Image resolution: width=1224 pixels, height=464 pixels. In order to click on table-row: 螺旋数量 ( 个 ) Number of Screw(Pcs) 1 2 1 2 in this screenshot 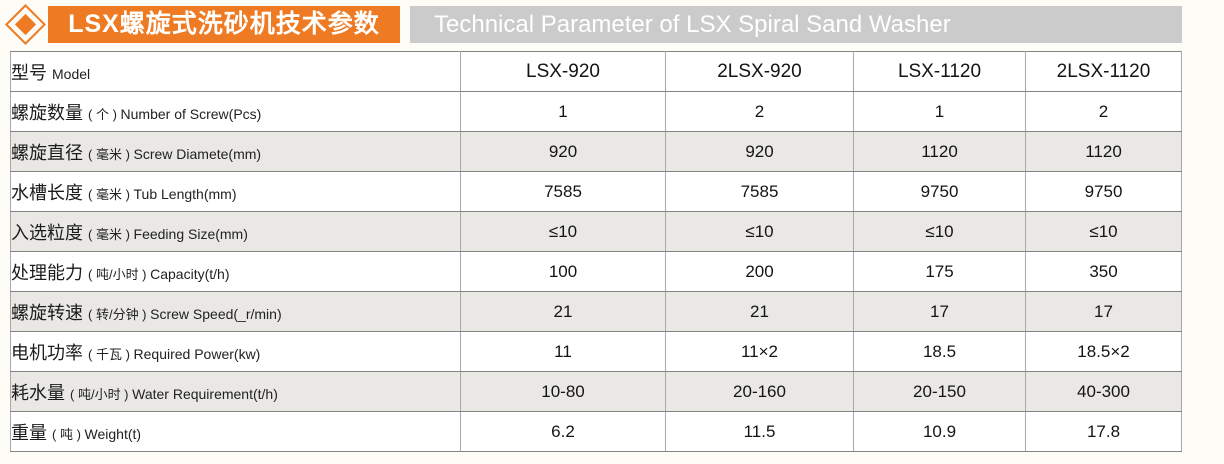, I will do `click(596, 111)`.